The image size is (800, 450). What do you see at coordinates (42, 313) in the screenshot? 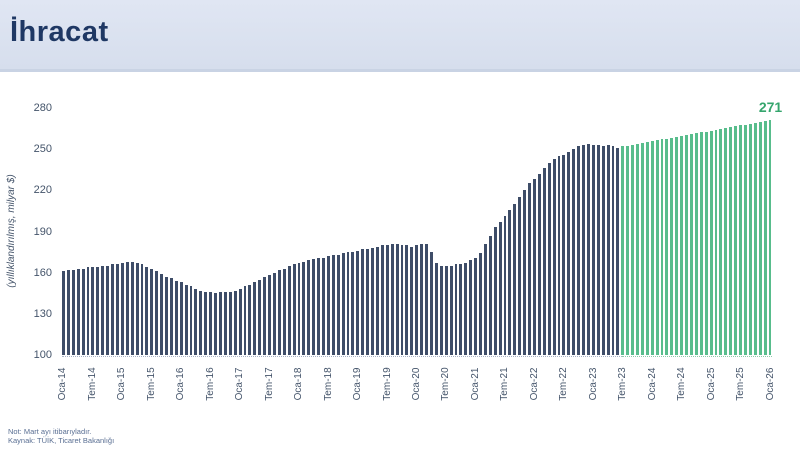
I see `y-tick-label: 130` at bounding box center [42, 313].